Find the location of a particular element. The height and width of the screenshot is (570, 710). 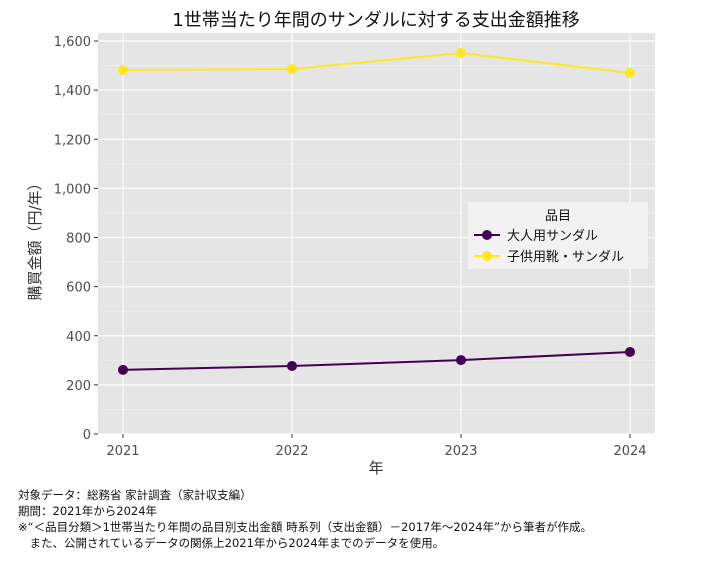

y-tick-label: 400 is located at coordinates (78, 337).